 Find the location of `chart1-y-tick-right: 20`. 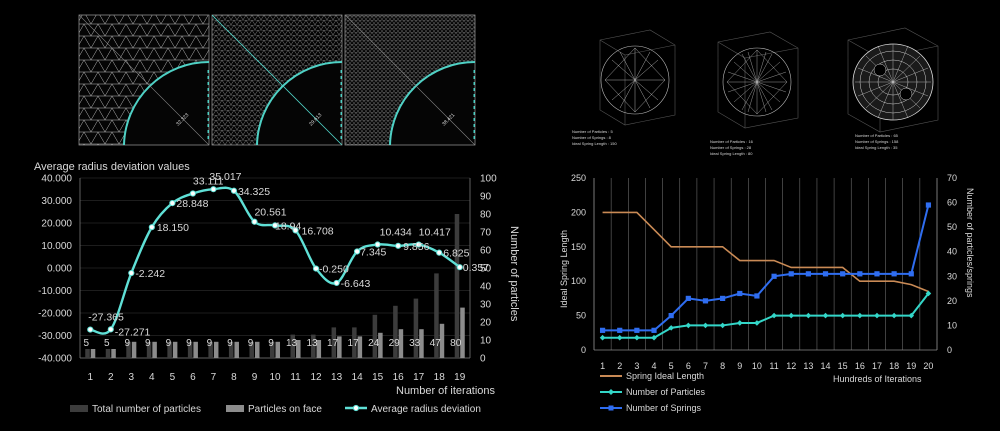

chart1-y-tick-right: 20 is located at coordinates (486, 323).